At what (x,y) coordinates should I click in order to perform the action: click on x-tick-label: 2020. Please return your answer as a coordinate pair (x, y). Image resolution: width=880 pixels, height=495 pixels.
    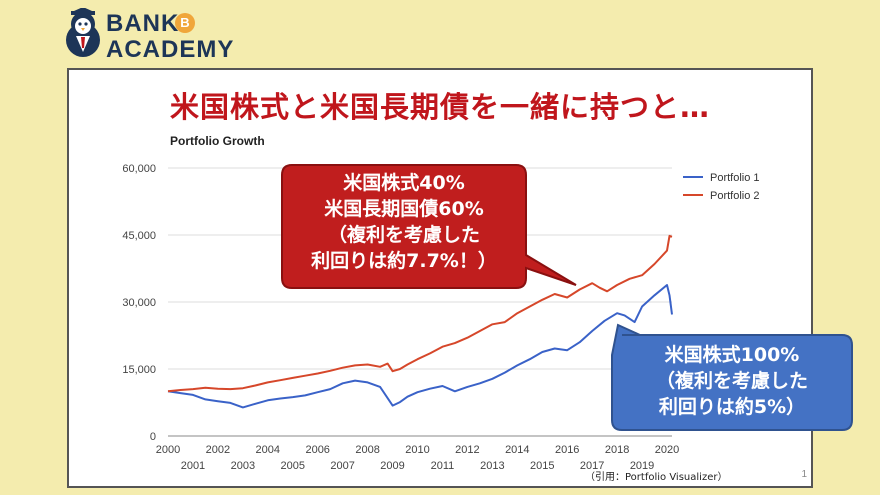
    Looking at the image, I should click on (667, 450).